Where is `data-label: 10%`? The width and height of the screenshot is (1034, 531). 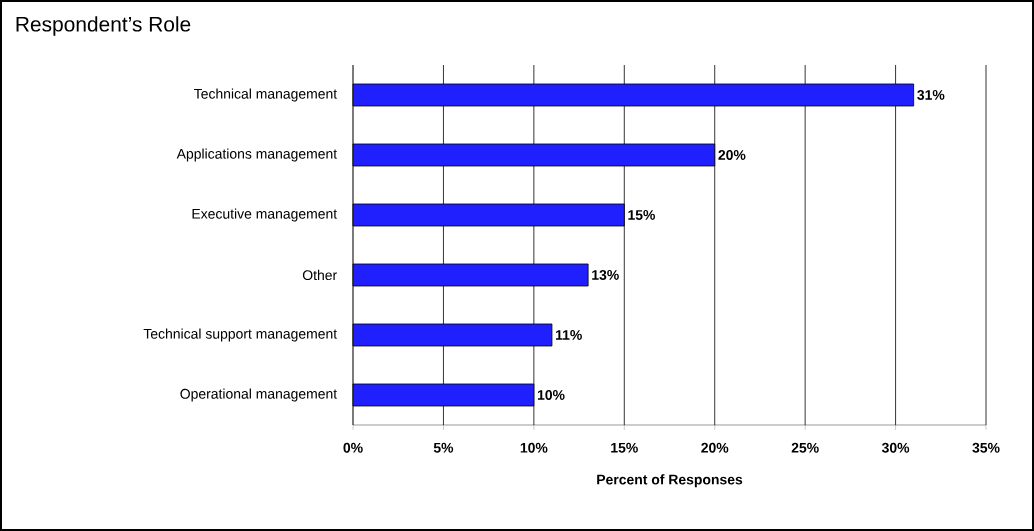
data-label: 10% is located at coordinates (551, 395).